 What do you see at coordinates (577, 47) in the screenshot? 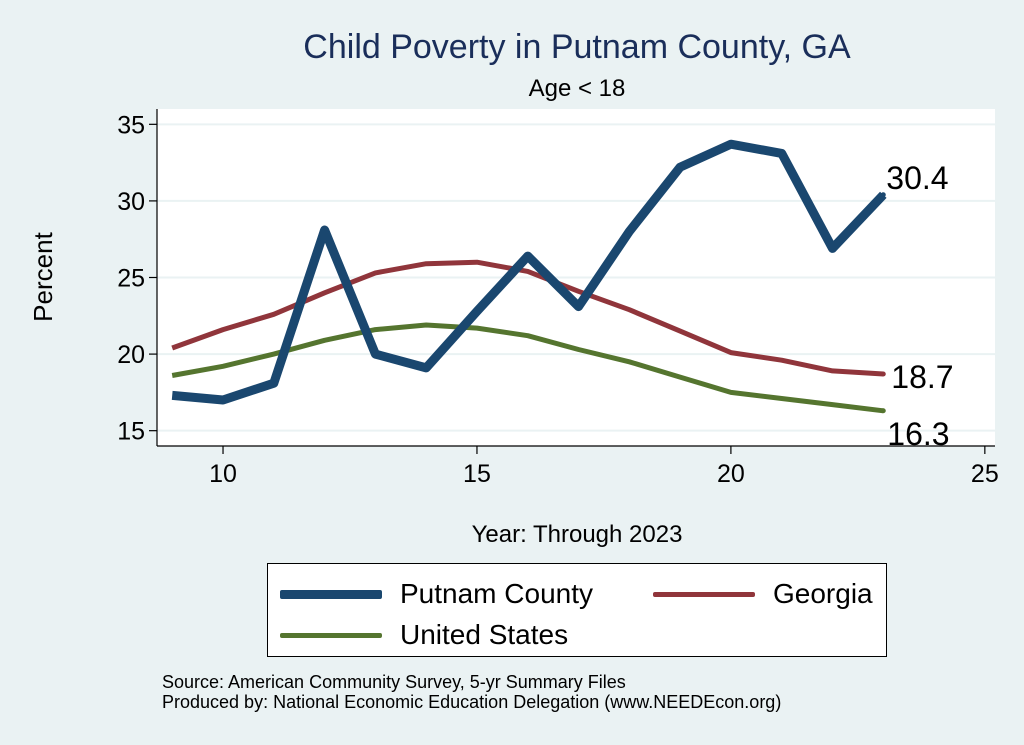
I see `chart-title: Child Poverty in Putnam County, GA` at bounding box center [577, 47].